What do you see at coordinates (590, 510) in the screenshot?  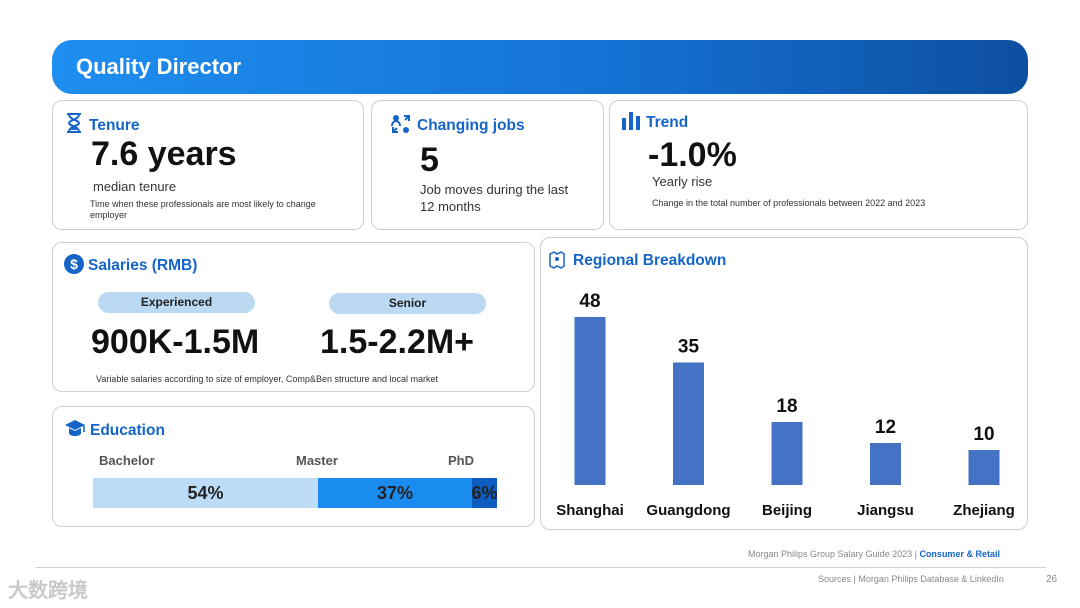 I see `category-label-shanghai: Shanghai` at bounding box center [590, 510].